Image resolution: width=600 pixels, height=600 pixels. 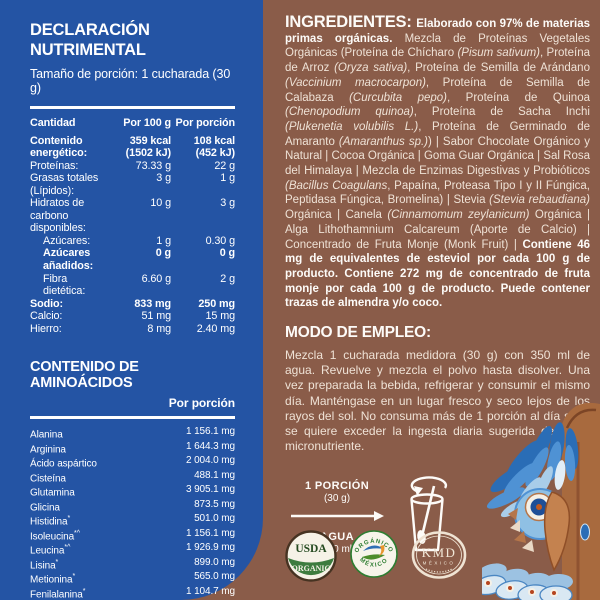 I want to click on aminoacid-value: 565.0 mg, so click(x=214, y=577).